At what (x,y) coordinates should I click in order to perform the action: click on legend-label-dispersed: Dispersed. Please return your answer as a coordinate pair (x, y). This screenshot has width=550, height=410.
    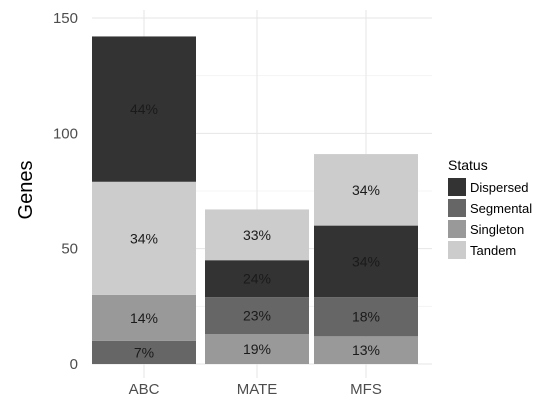
    Looking at the image, I should click on (499, 187).